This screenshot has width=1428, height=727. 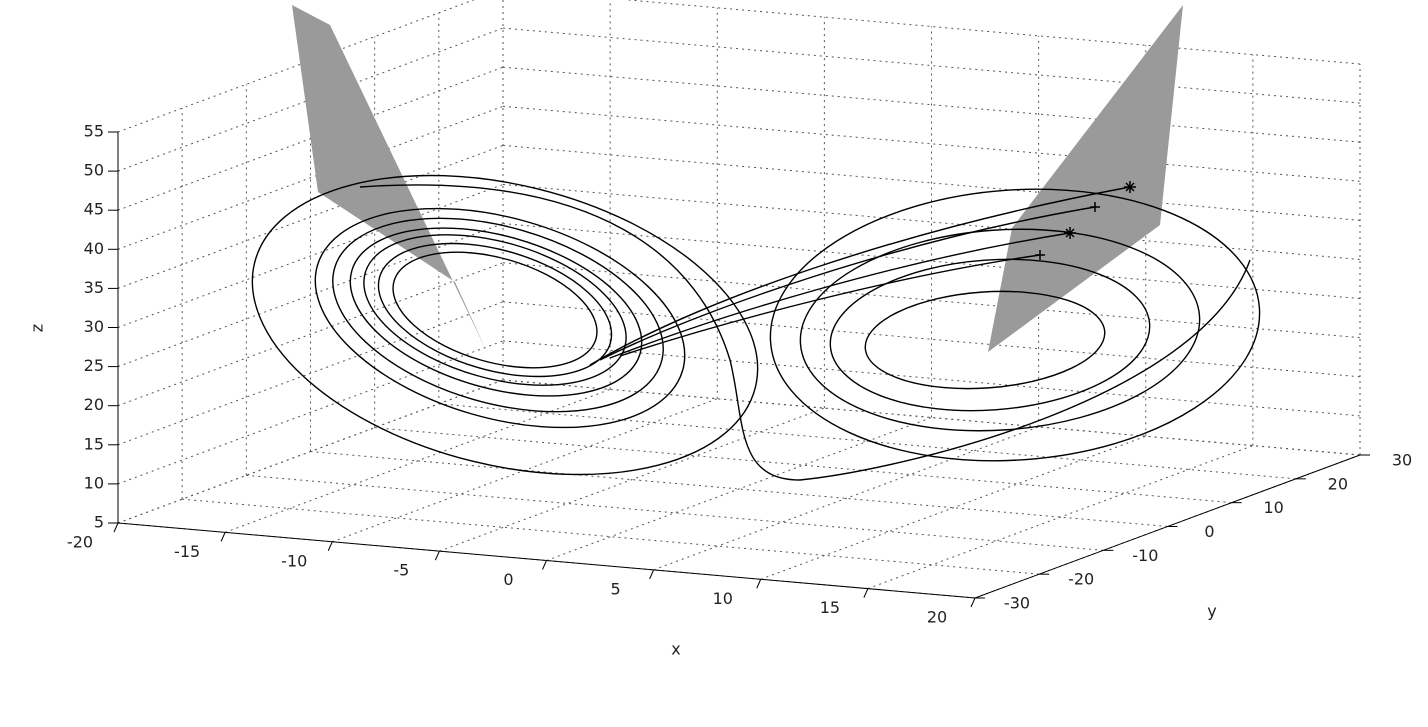 I want to click on y-tick-label: -30, so click(x=1017, y=603).